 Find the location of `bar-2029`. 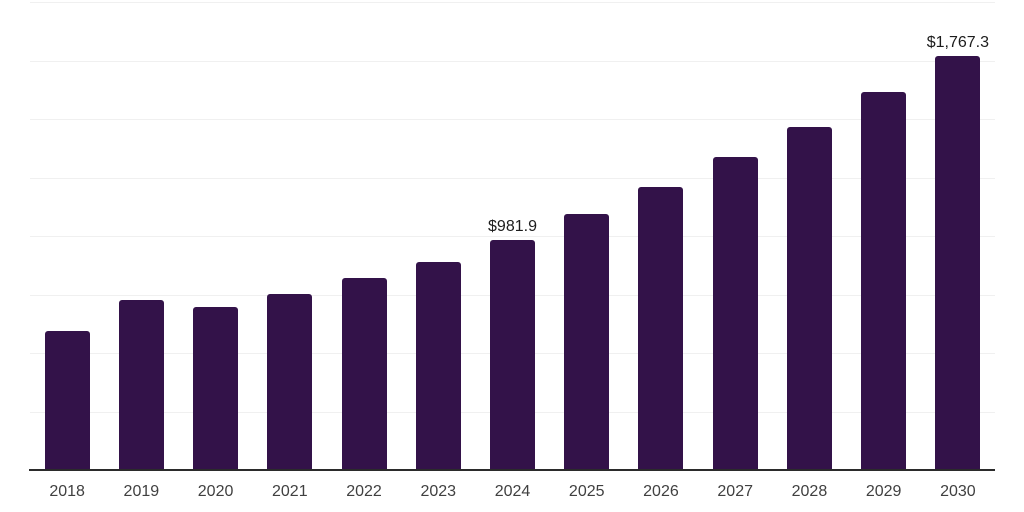

bar-2029 is located at coordinates (884, 281).